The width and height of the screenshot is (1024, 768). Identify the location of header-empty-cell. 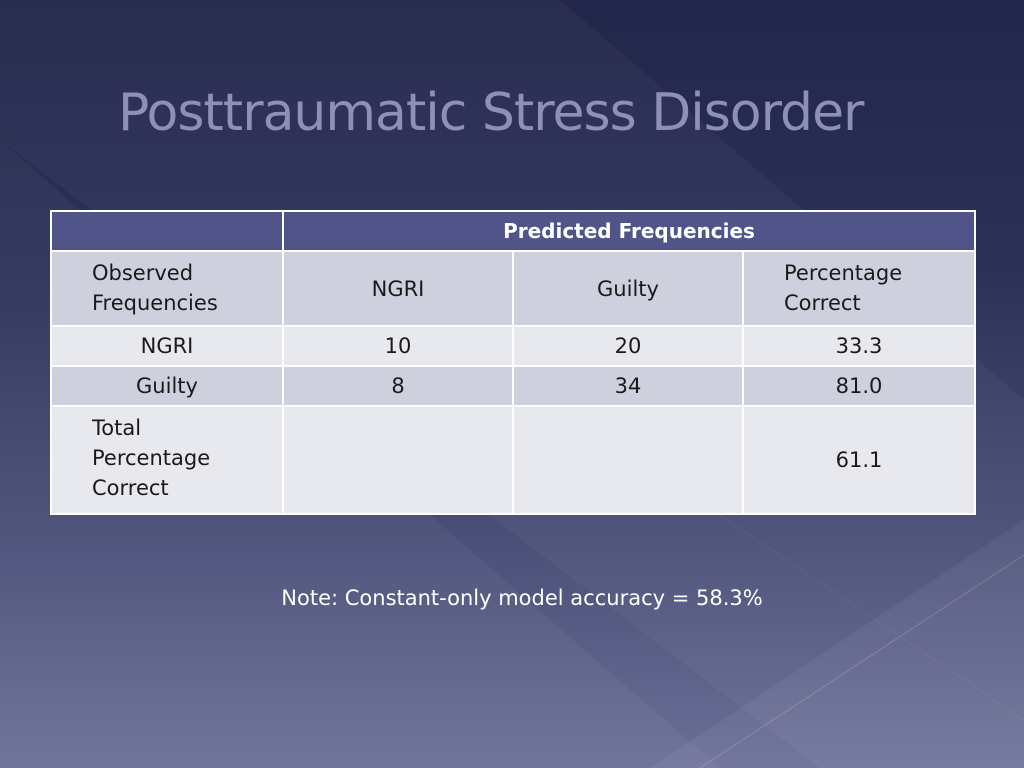
(167, 231).